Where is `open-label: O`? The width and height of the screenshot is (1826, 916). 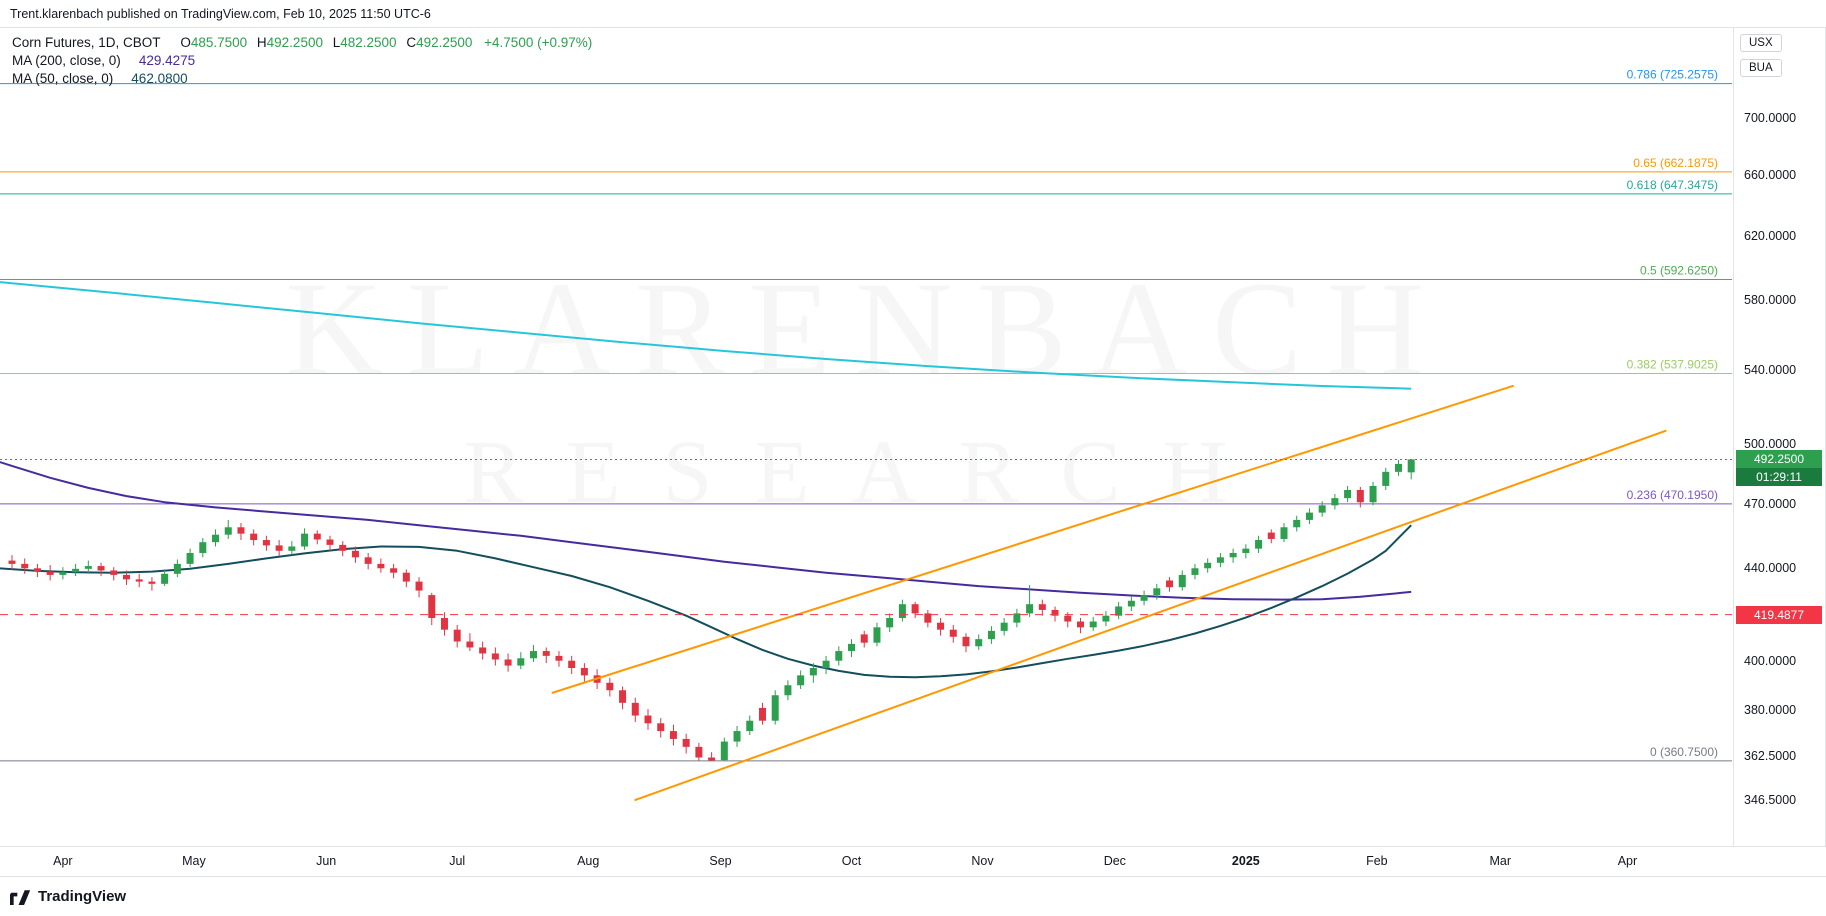 open-label: O is located at coordinates (185, 42).